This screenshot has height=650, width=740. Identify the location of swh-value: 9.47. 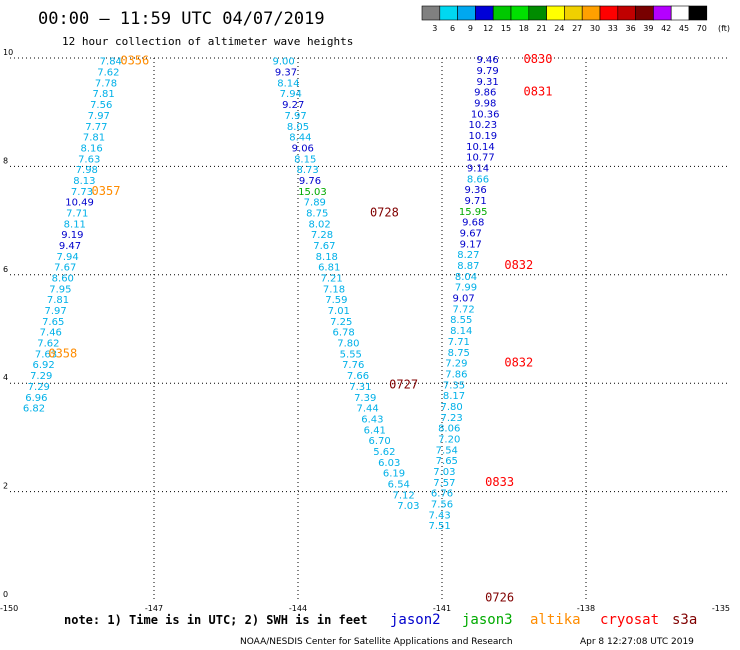
(70, 246).